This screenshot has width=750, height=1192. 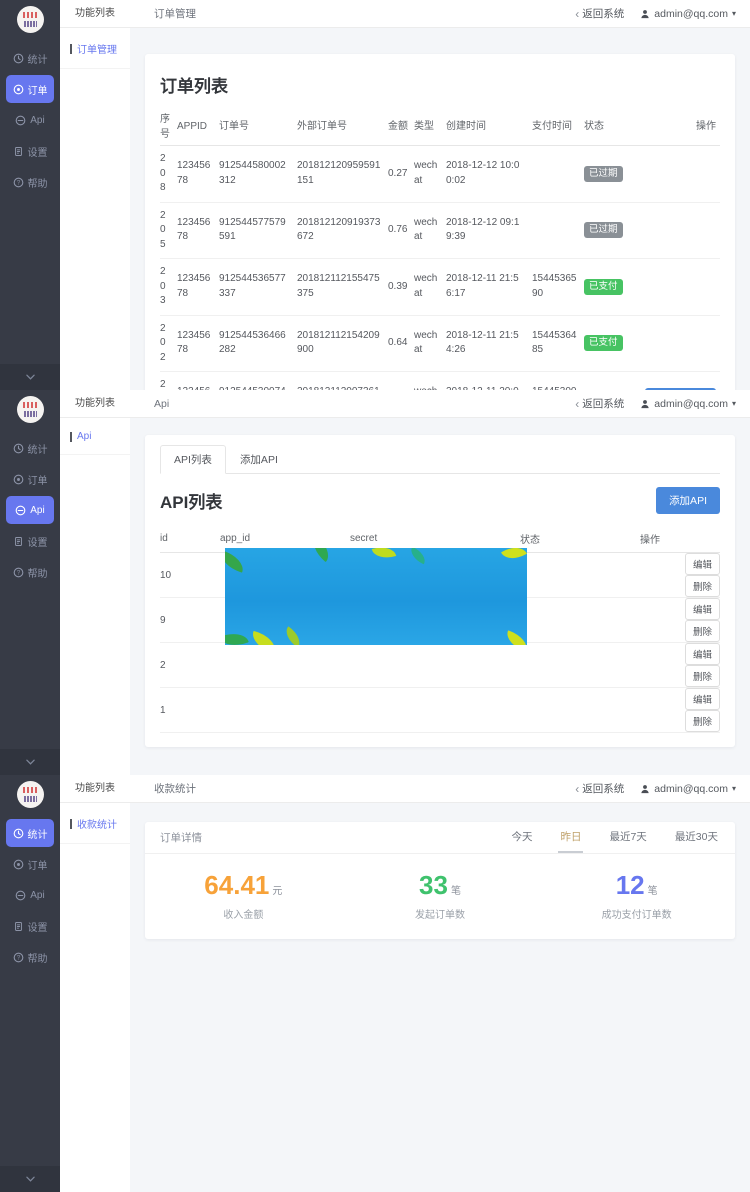 I want to click on tab-add-api: 添加API, so click(x=258, y=460).